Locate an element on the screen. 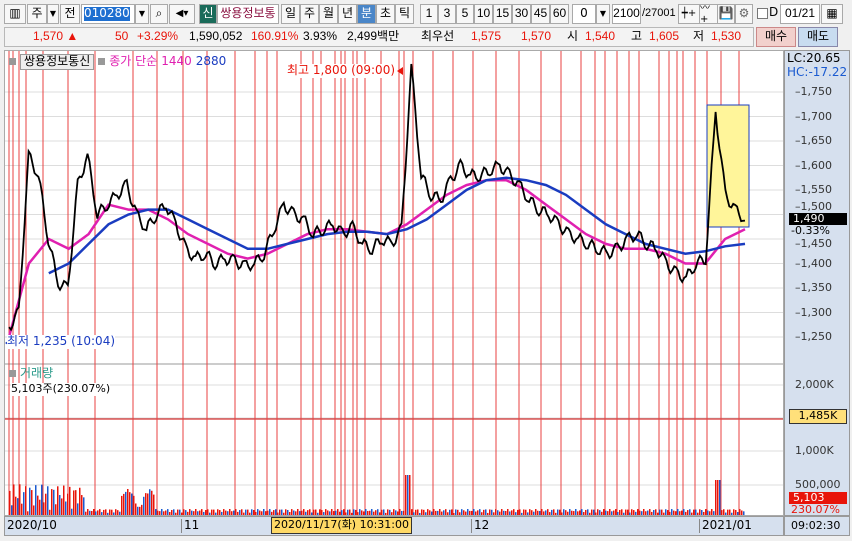 The width and height of the screenshot is (852, 541). volume-tick: 2,000K is located at coordinates (814, 384).